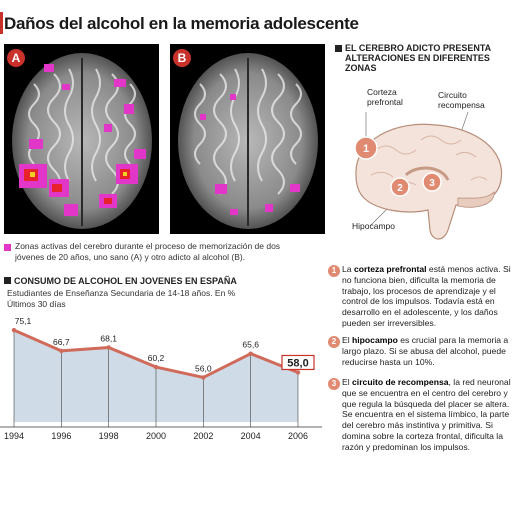 This screenshot has height=520, width=520. I want to click on brain-diagram-illustration: 1 2 3, so click(428, 175).